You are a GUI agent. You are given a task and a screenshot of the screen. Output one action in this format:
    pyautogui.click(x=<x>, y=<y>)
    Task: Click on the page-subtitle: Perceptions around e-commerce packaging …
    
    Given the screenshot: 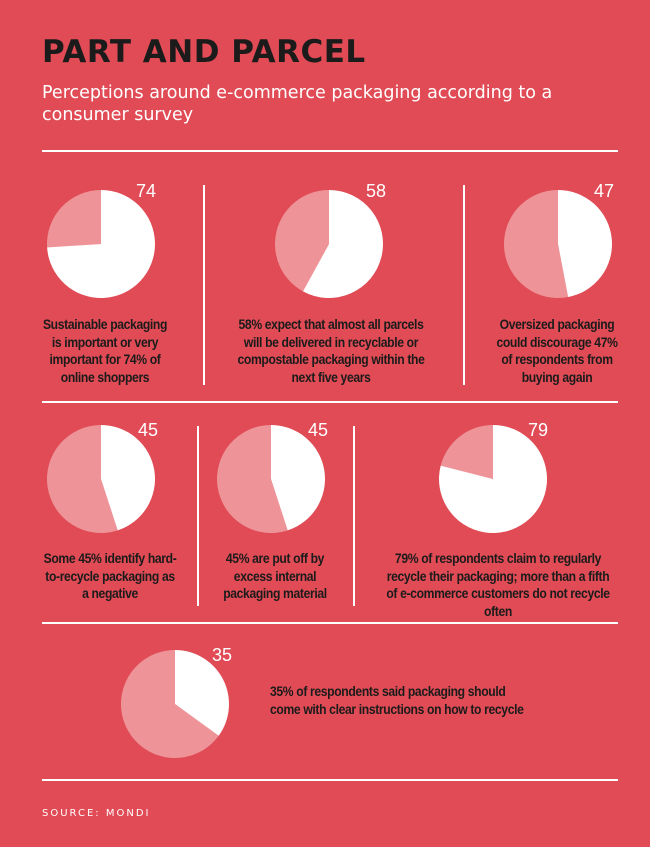 What is the action you would take?
    pyautogui.click(x=297, y=104)
    